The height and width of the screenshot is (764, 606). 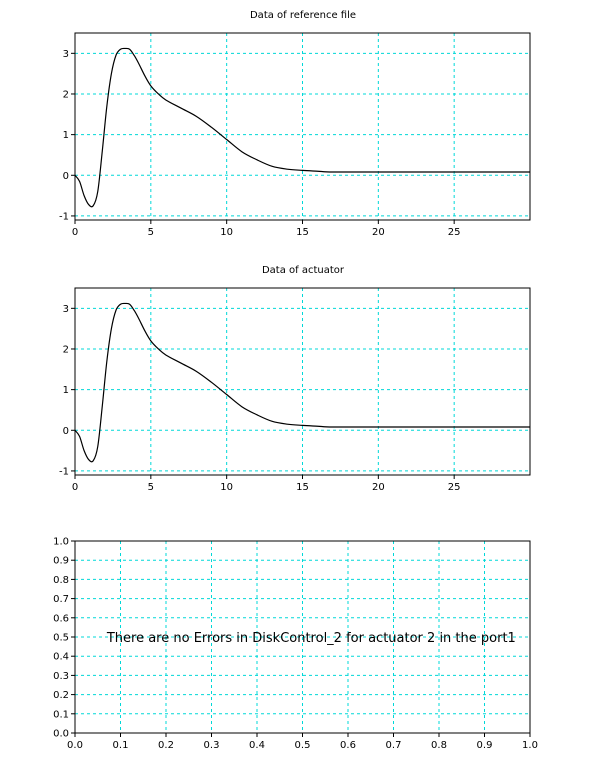 What do you see at coordinates (61, 734) in the screenshot?
I see `y-tick-label: 0.0` at bounding box center [61, 734].